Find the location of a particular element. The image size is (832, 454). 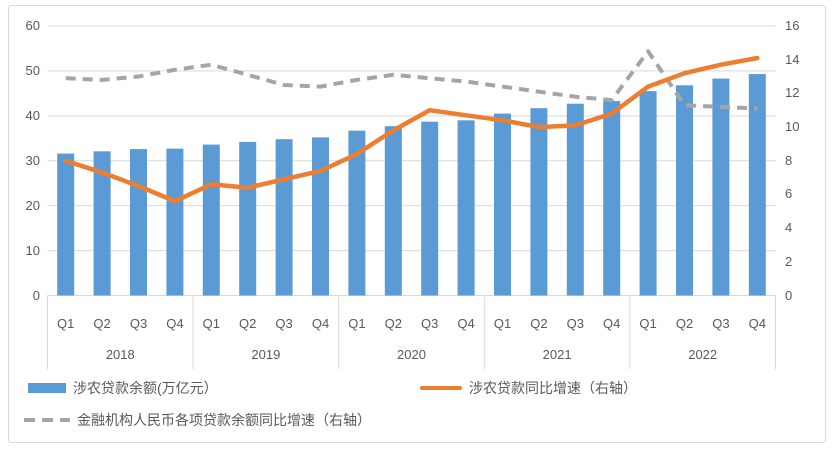

year-label: 2020 is located at coordinates (411, 354).